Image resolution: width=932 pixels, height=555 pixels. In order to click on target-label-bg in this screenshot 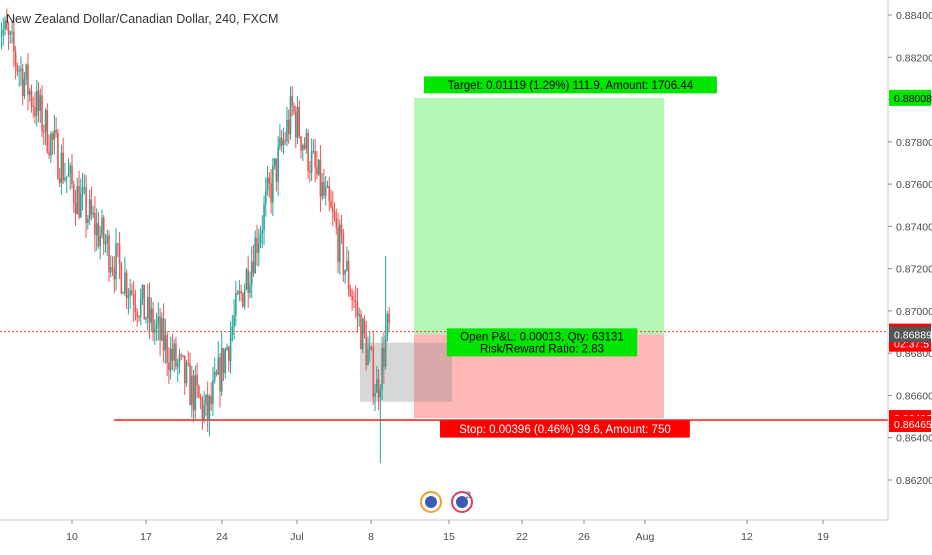, I will do `click(570, 85)`.